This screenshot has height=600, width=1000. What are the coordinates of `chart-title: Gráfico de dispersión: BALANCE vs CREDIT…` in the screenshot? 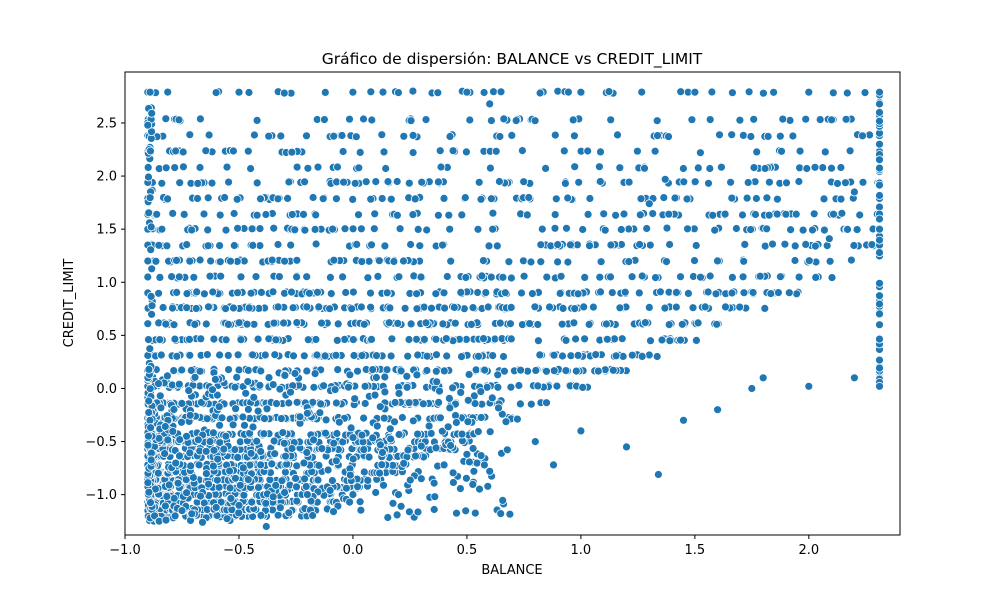 It's located at (512, 59).